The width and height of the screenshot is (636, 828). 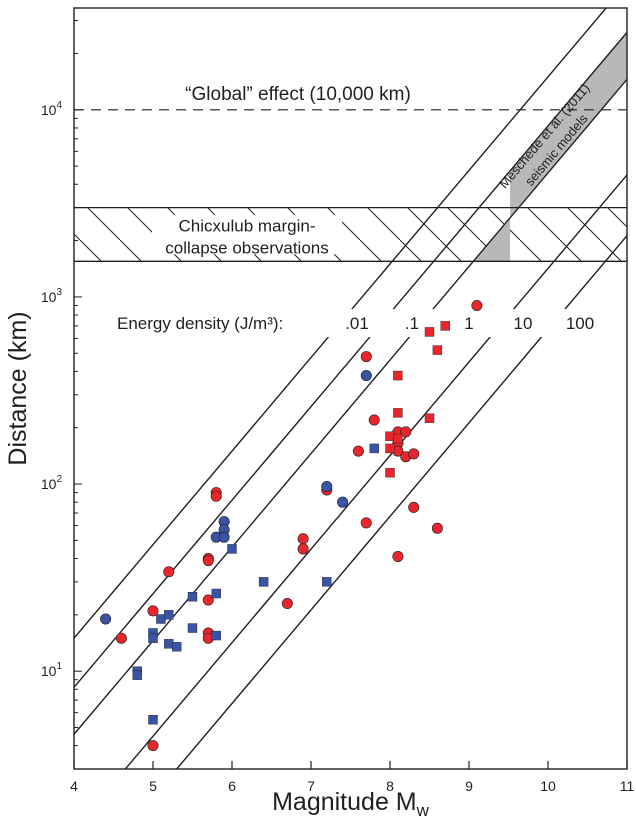 What do you see at coordinates (52, 670) in the screenshot?
I see `y-tick-label: 10¹` at bounding box center [52, 670].